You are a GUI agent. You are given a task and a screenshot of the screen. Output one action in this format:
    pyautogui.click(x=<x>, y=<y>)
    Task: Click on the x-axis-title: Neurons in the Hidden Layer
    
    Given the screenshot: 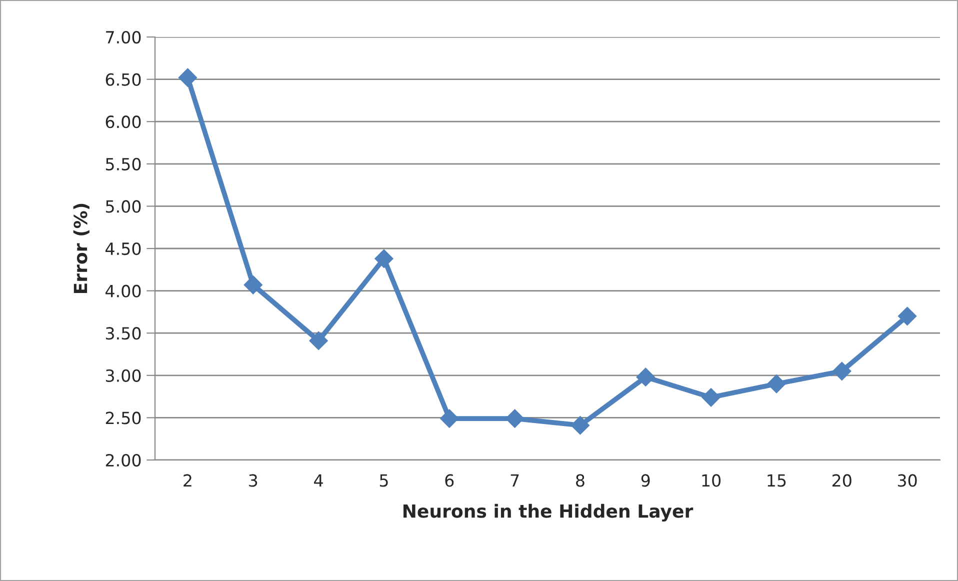 What is the action you would take?
    pyautogui.click(x=548, y=513)
    